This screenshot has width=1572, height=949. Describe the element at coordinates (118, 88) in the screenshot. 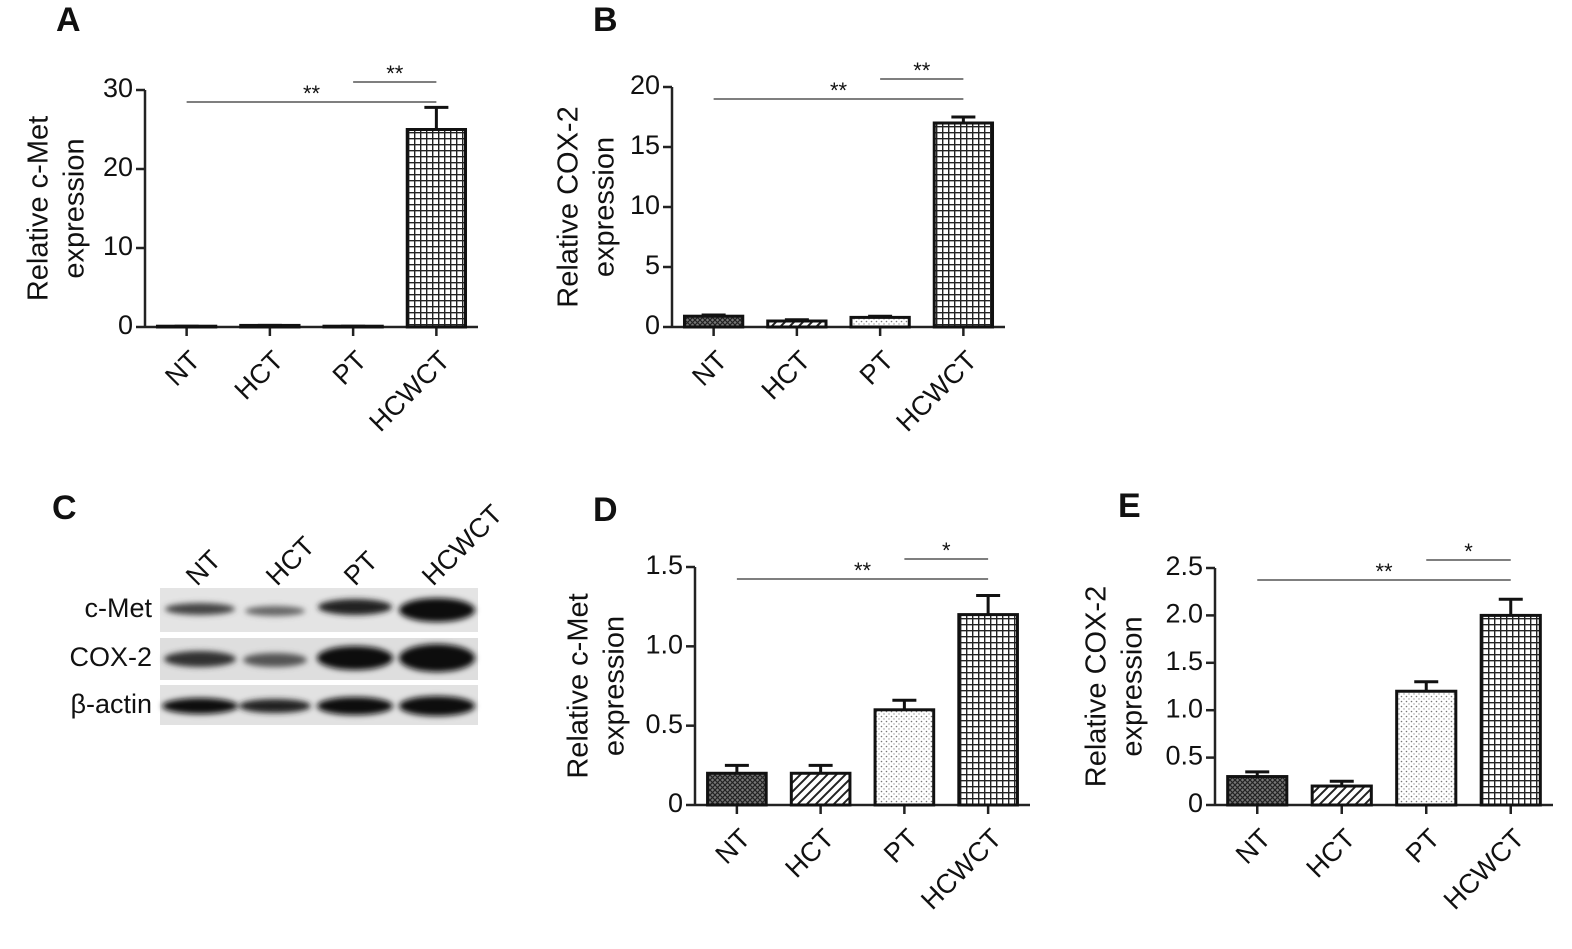

I see `y-tick-label: 30` at that location.